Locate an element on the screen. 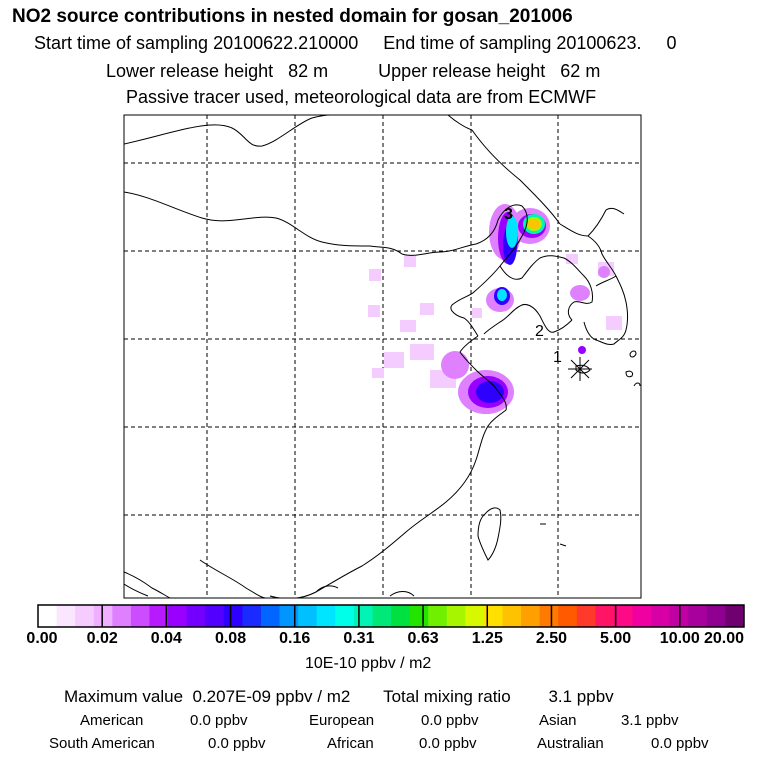 The height and width of the screenshot is (768, 768). colorbar-tick-label: 2.50 is located at coordinates (551, 638).